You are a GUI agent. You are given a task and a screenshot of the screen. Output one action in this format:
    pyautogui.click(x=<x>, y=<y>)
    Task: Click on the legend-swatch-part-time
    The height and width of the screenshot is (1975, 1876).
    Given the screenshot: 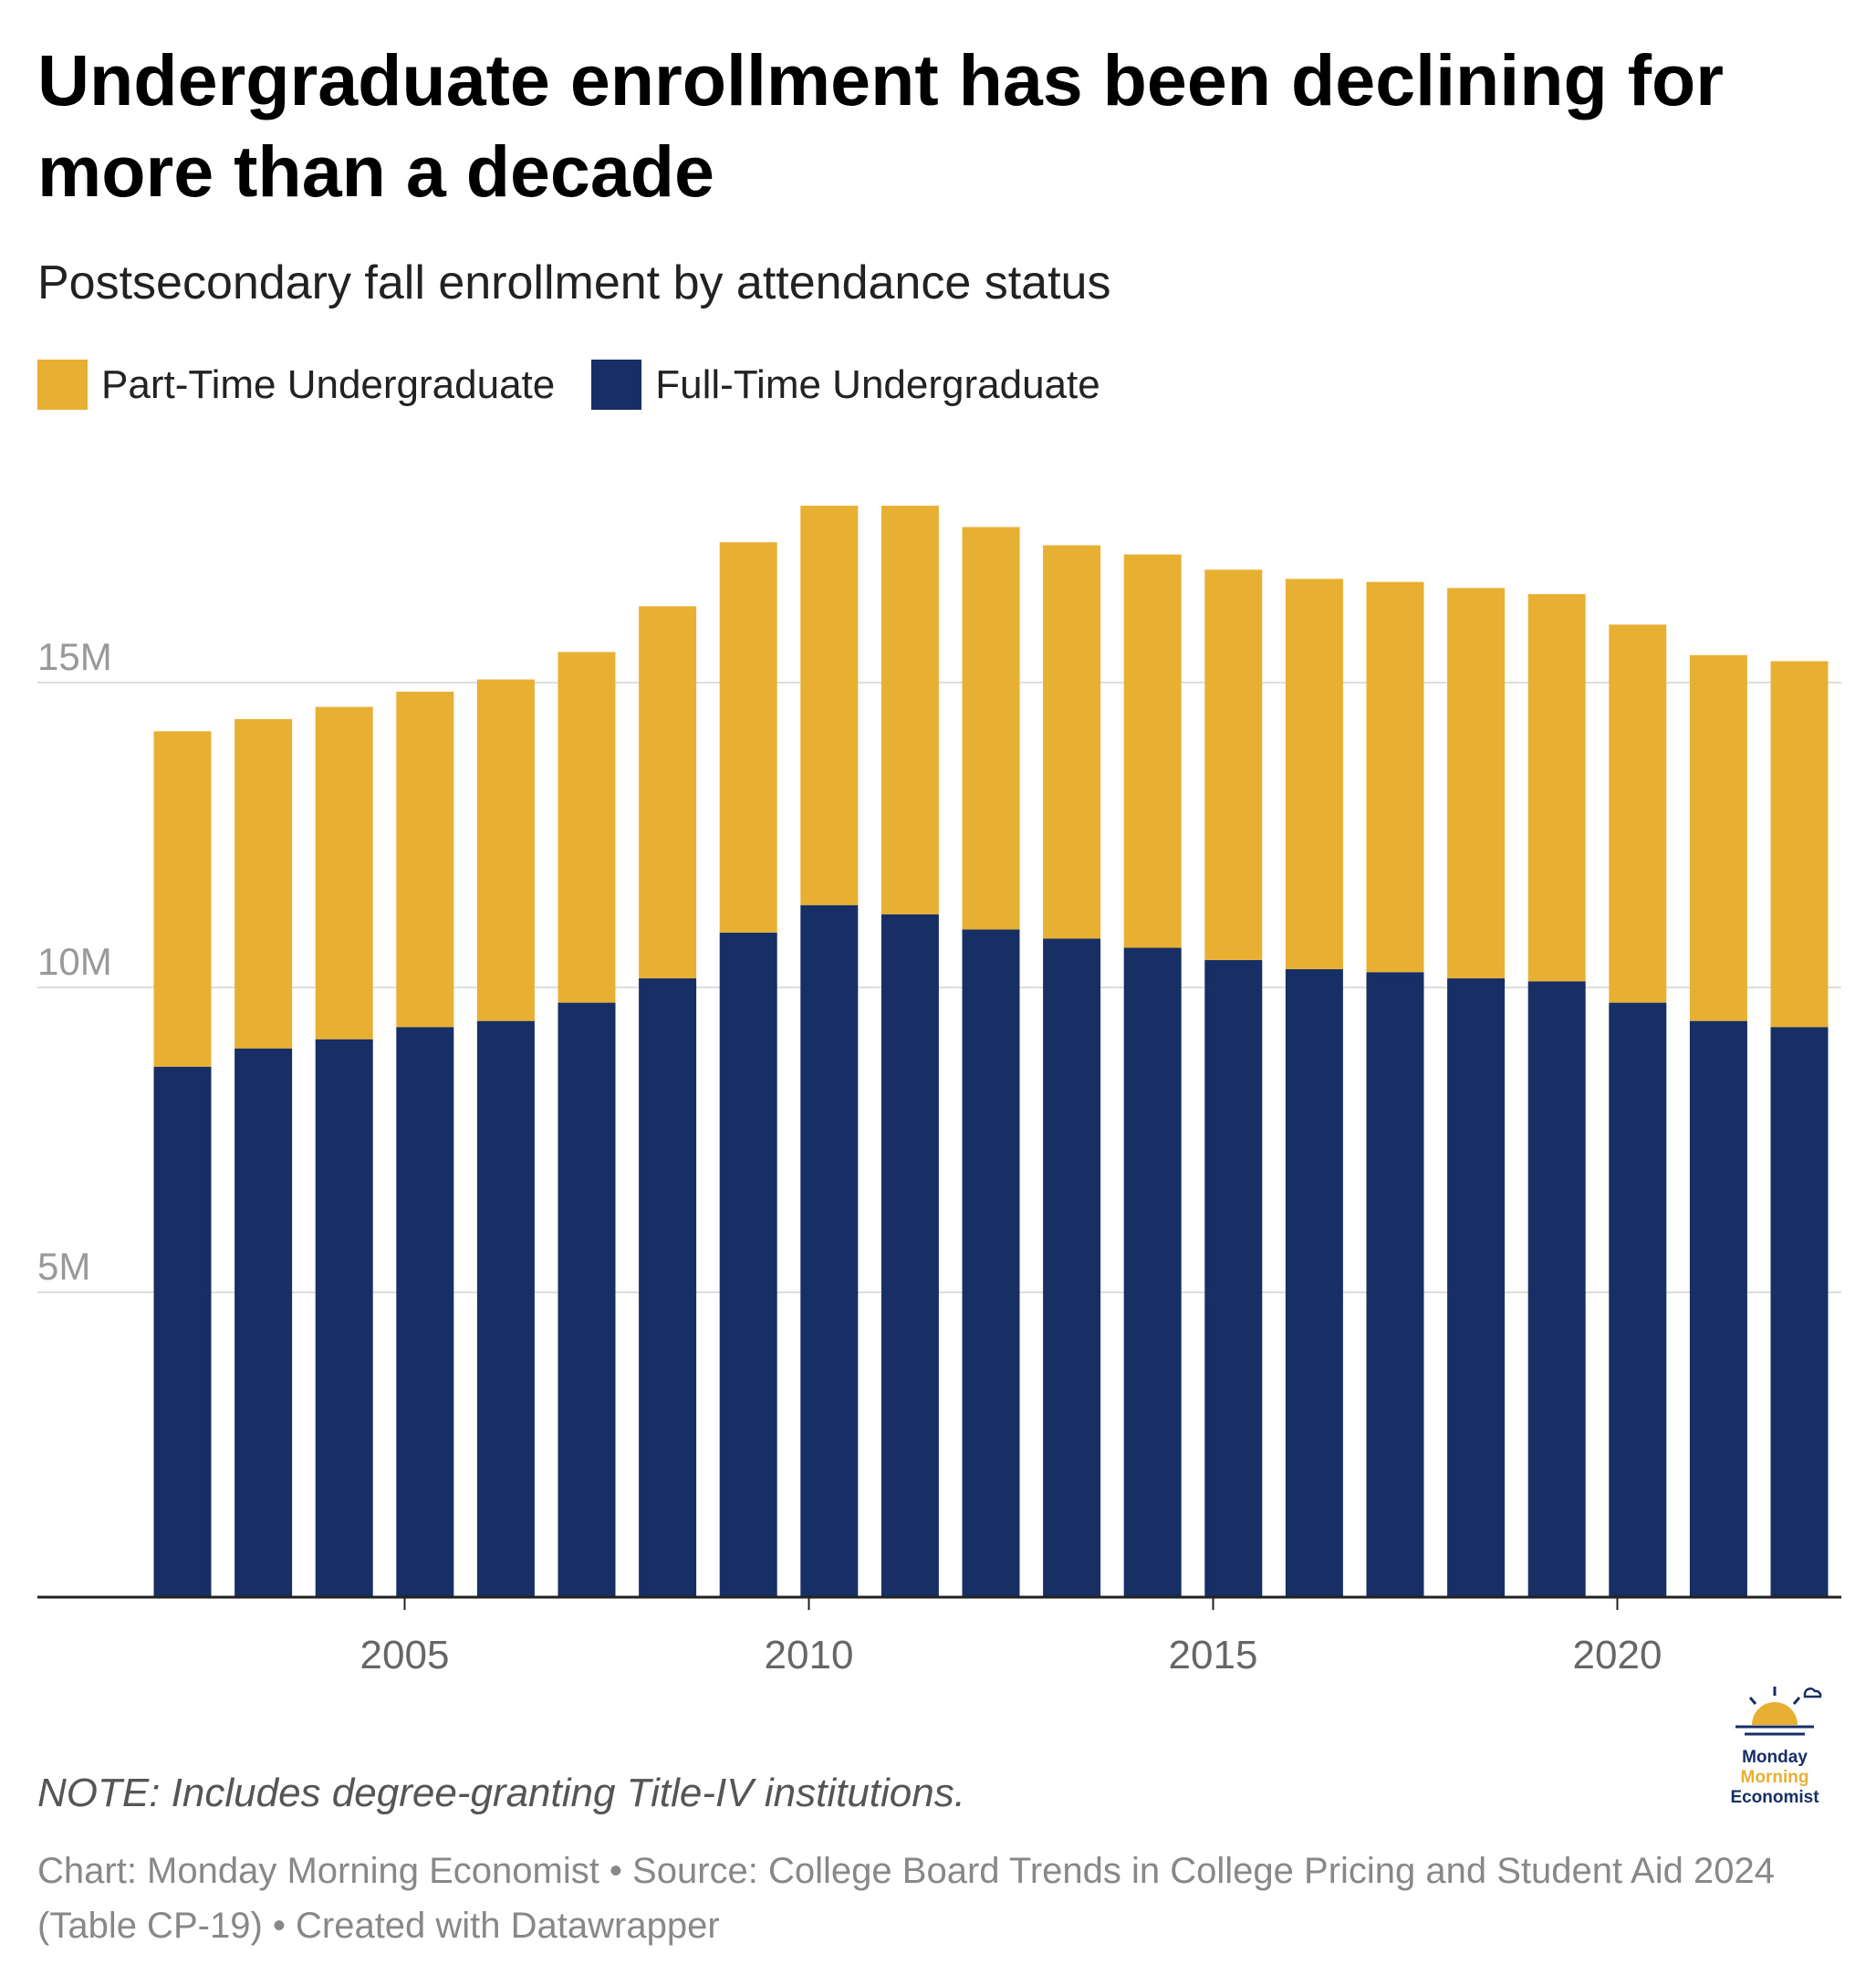 What is the action you would take?
    pyautogui.click(x=63, y=385)
    